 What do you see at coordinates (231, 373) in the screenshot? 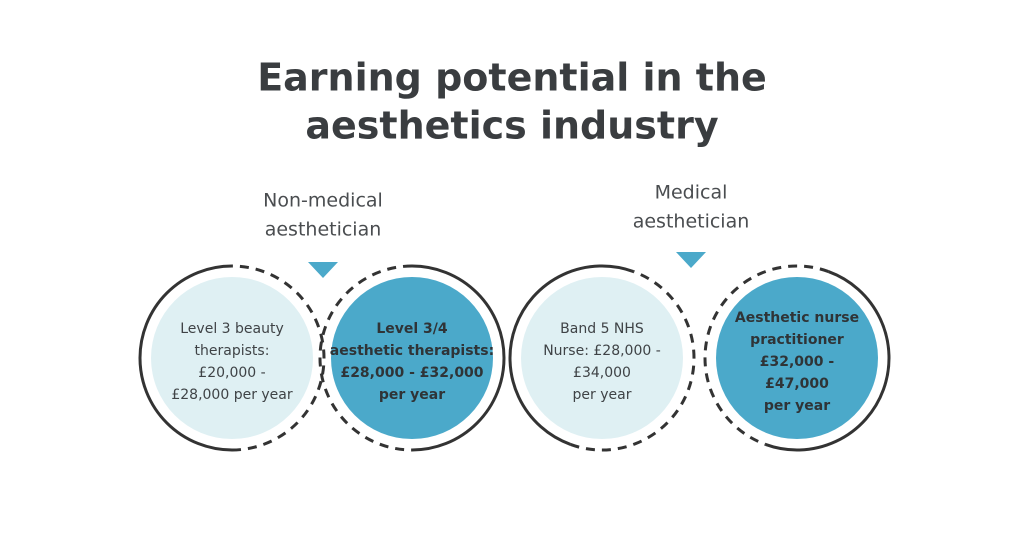
I see `circle-text: £20,000 -` at bounding box center [231, 373].